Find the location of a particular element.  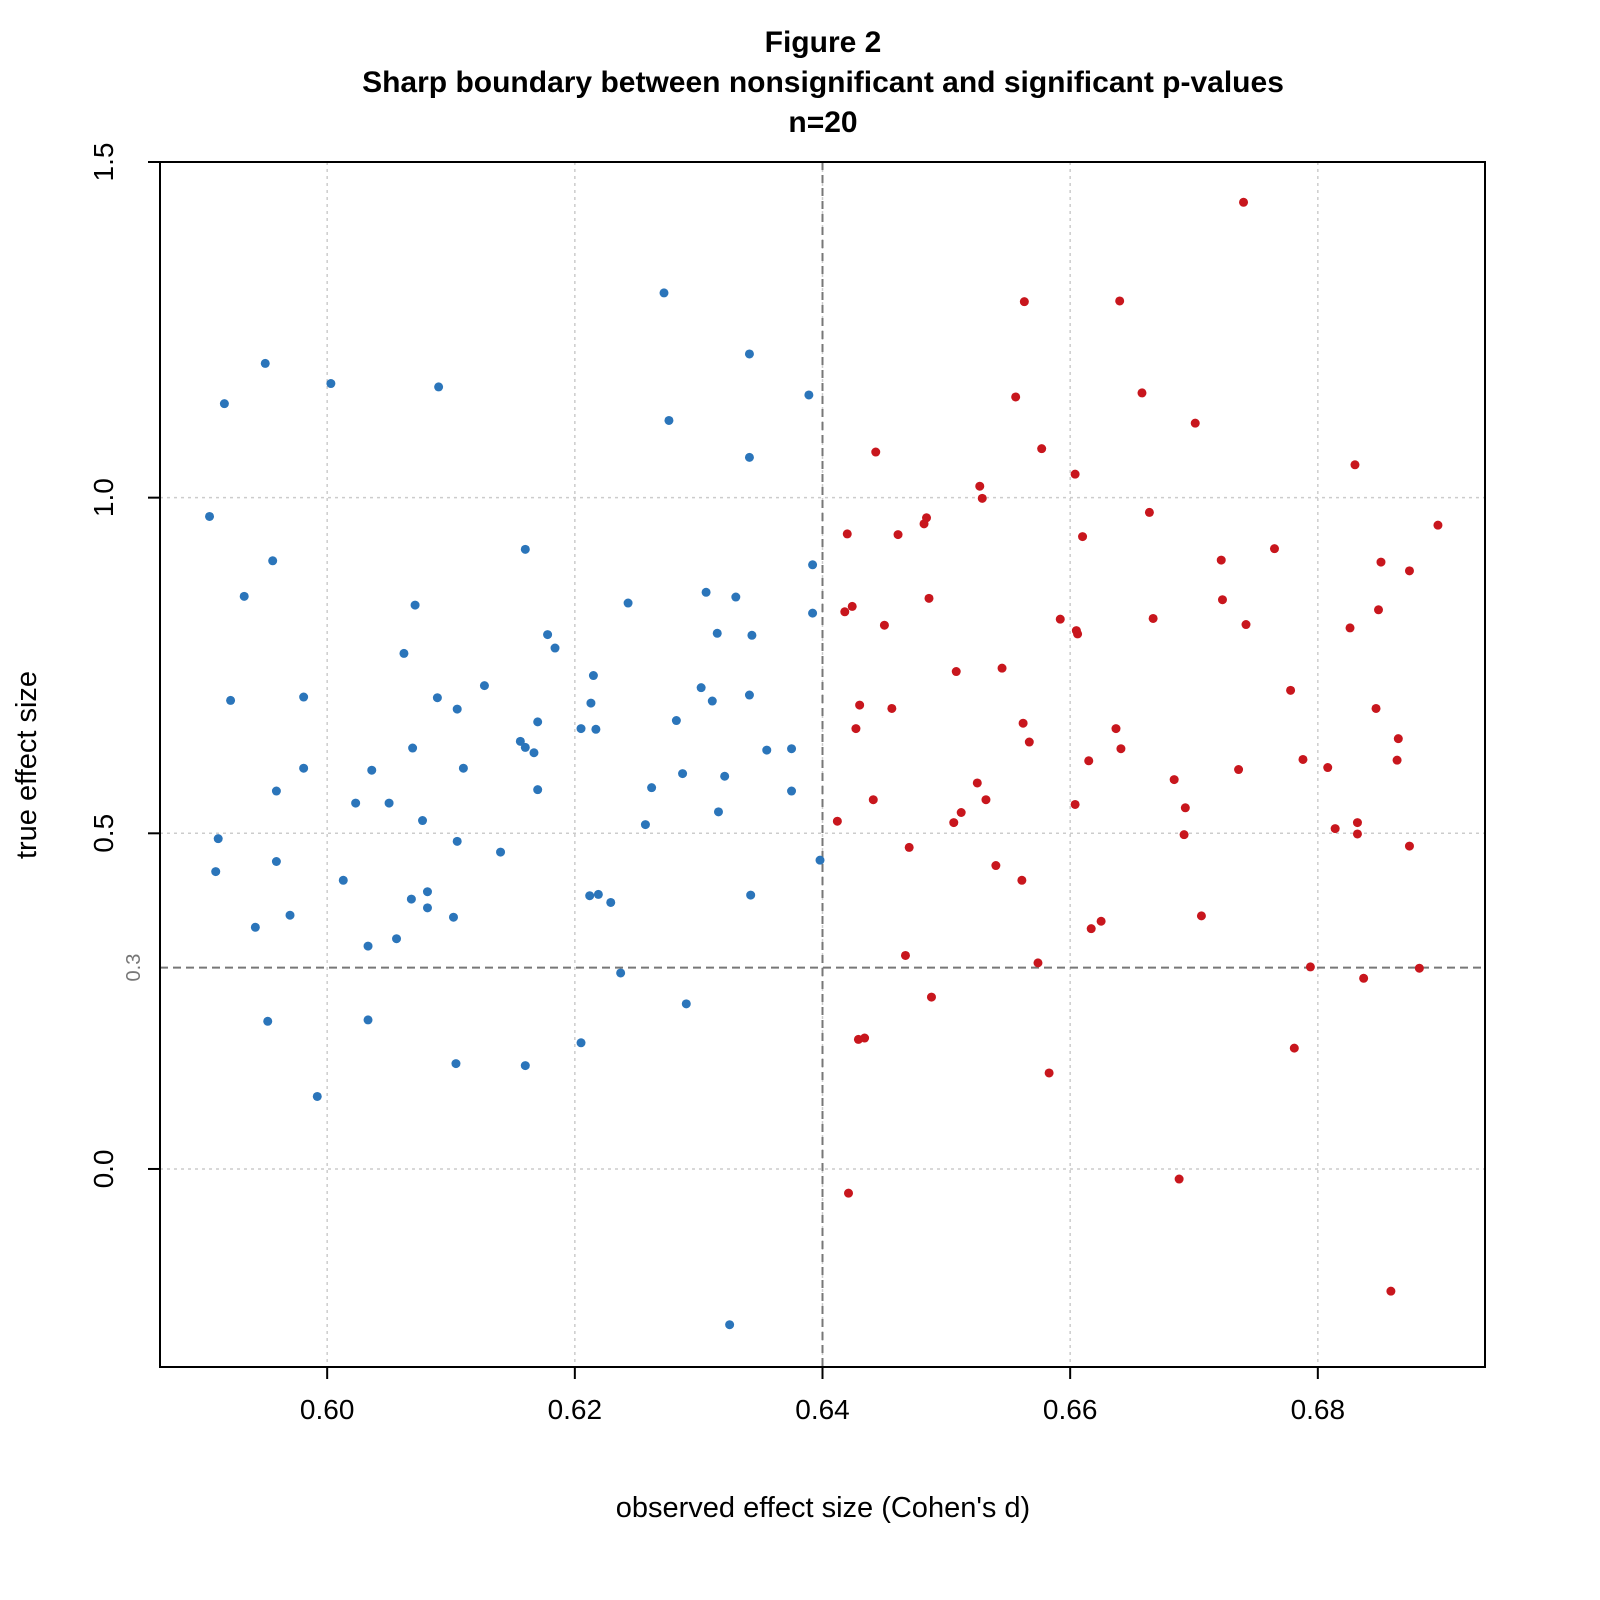

y-axis: 0.0 0.5 1.0 1.5 is located at coordinates (124, 665).